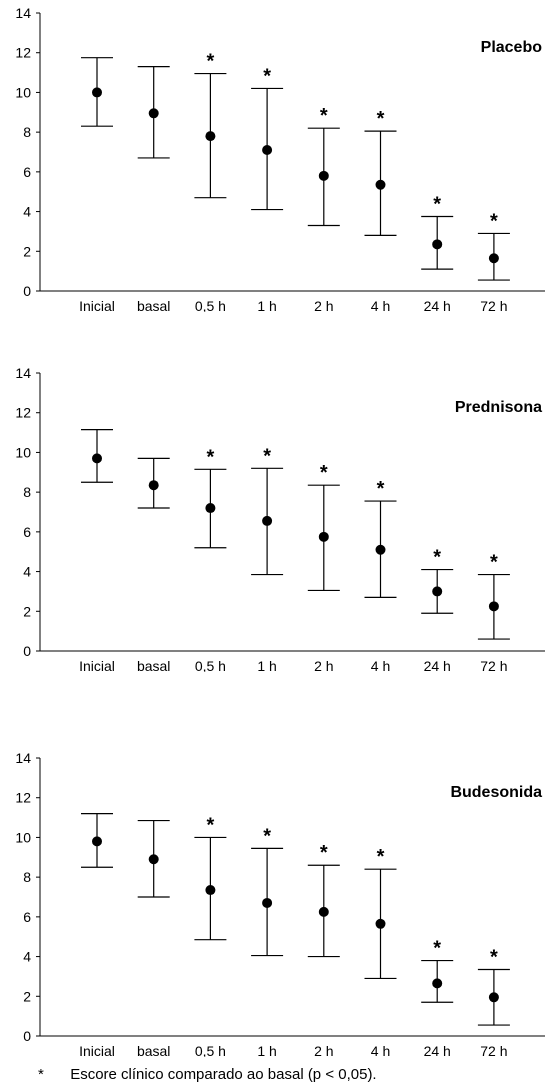  I want to click on panel-title: Budesonida, so click(496, 792).